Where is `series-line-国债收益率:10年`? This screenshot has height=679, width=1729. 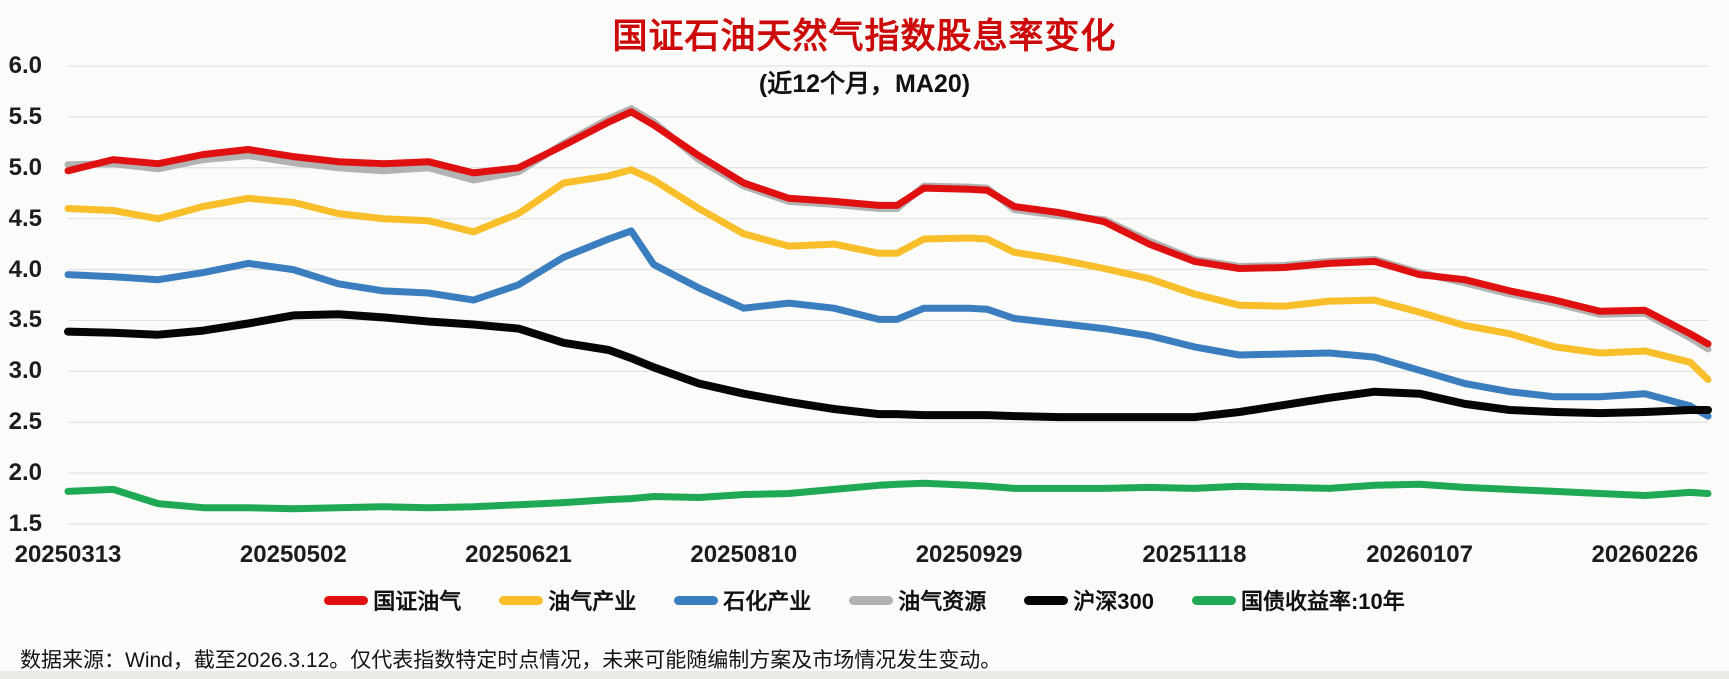 series-line-国债收益率:10年 is located at coordinates (888, 496).